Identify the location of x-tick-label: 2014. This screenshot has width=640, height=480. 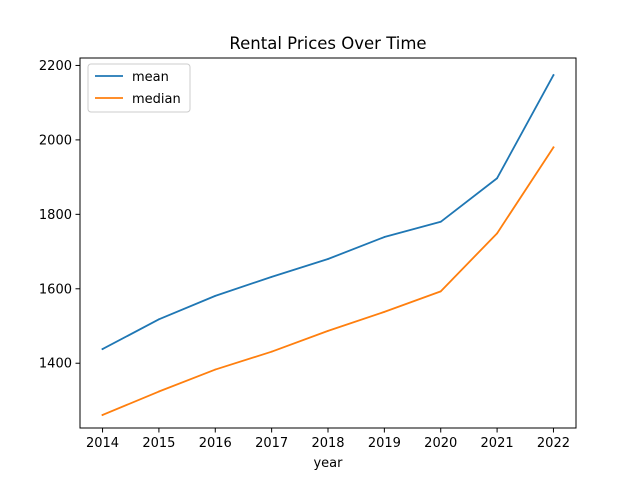
(102, 443).